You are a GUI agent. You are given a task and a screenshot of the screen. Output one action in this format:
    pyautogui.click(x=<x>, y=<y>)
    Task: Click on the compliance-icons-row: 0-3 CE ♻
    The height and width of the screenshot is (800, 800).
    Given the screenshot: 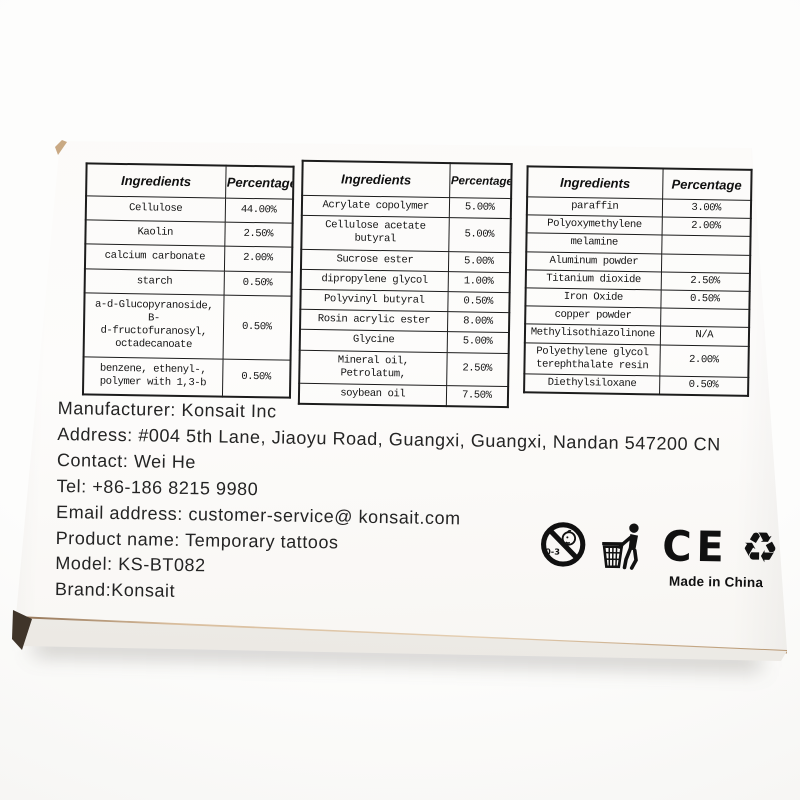 What is the action you would take?
    pyautogui.click(x=659, y=546)
    